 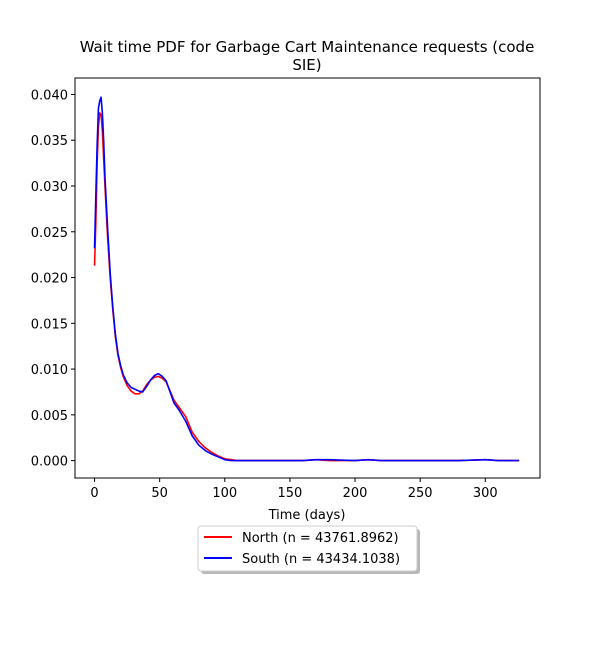 What do you see at coordinates (49, 416) in the screenshot?
I see `y-tick-label: 0.005` at bounding box center [49, 416].